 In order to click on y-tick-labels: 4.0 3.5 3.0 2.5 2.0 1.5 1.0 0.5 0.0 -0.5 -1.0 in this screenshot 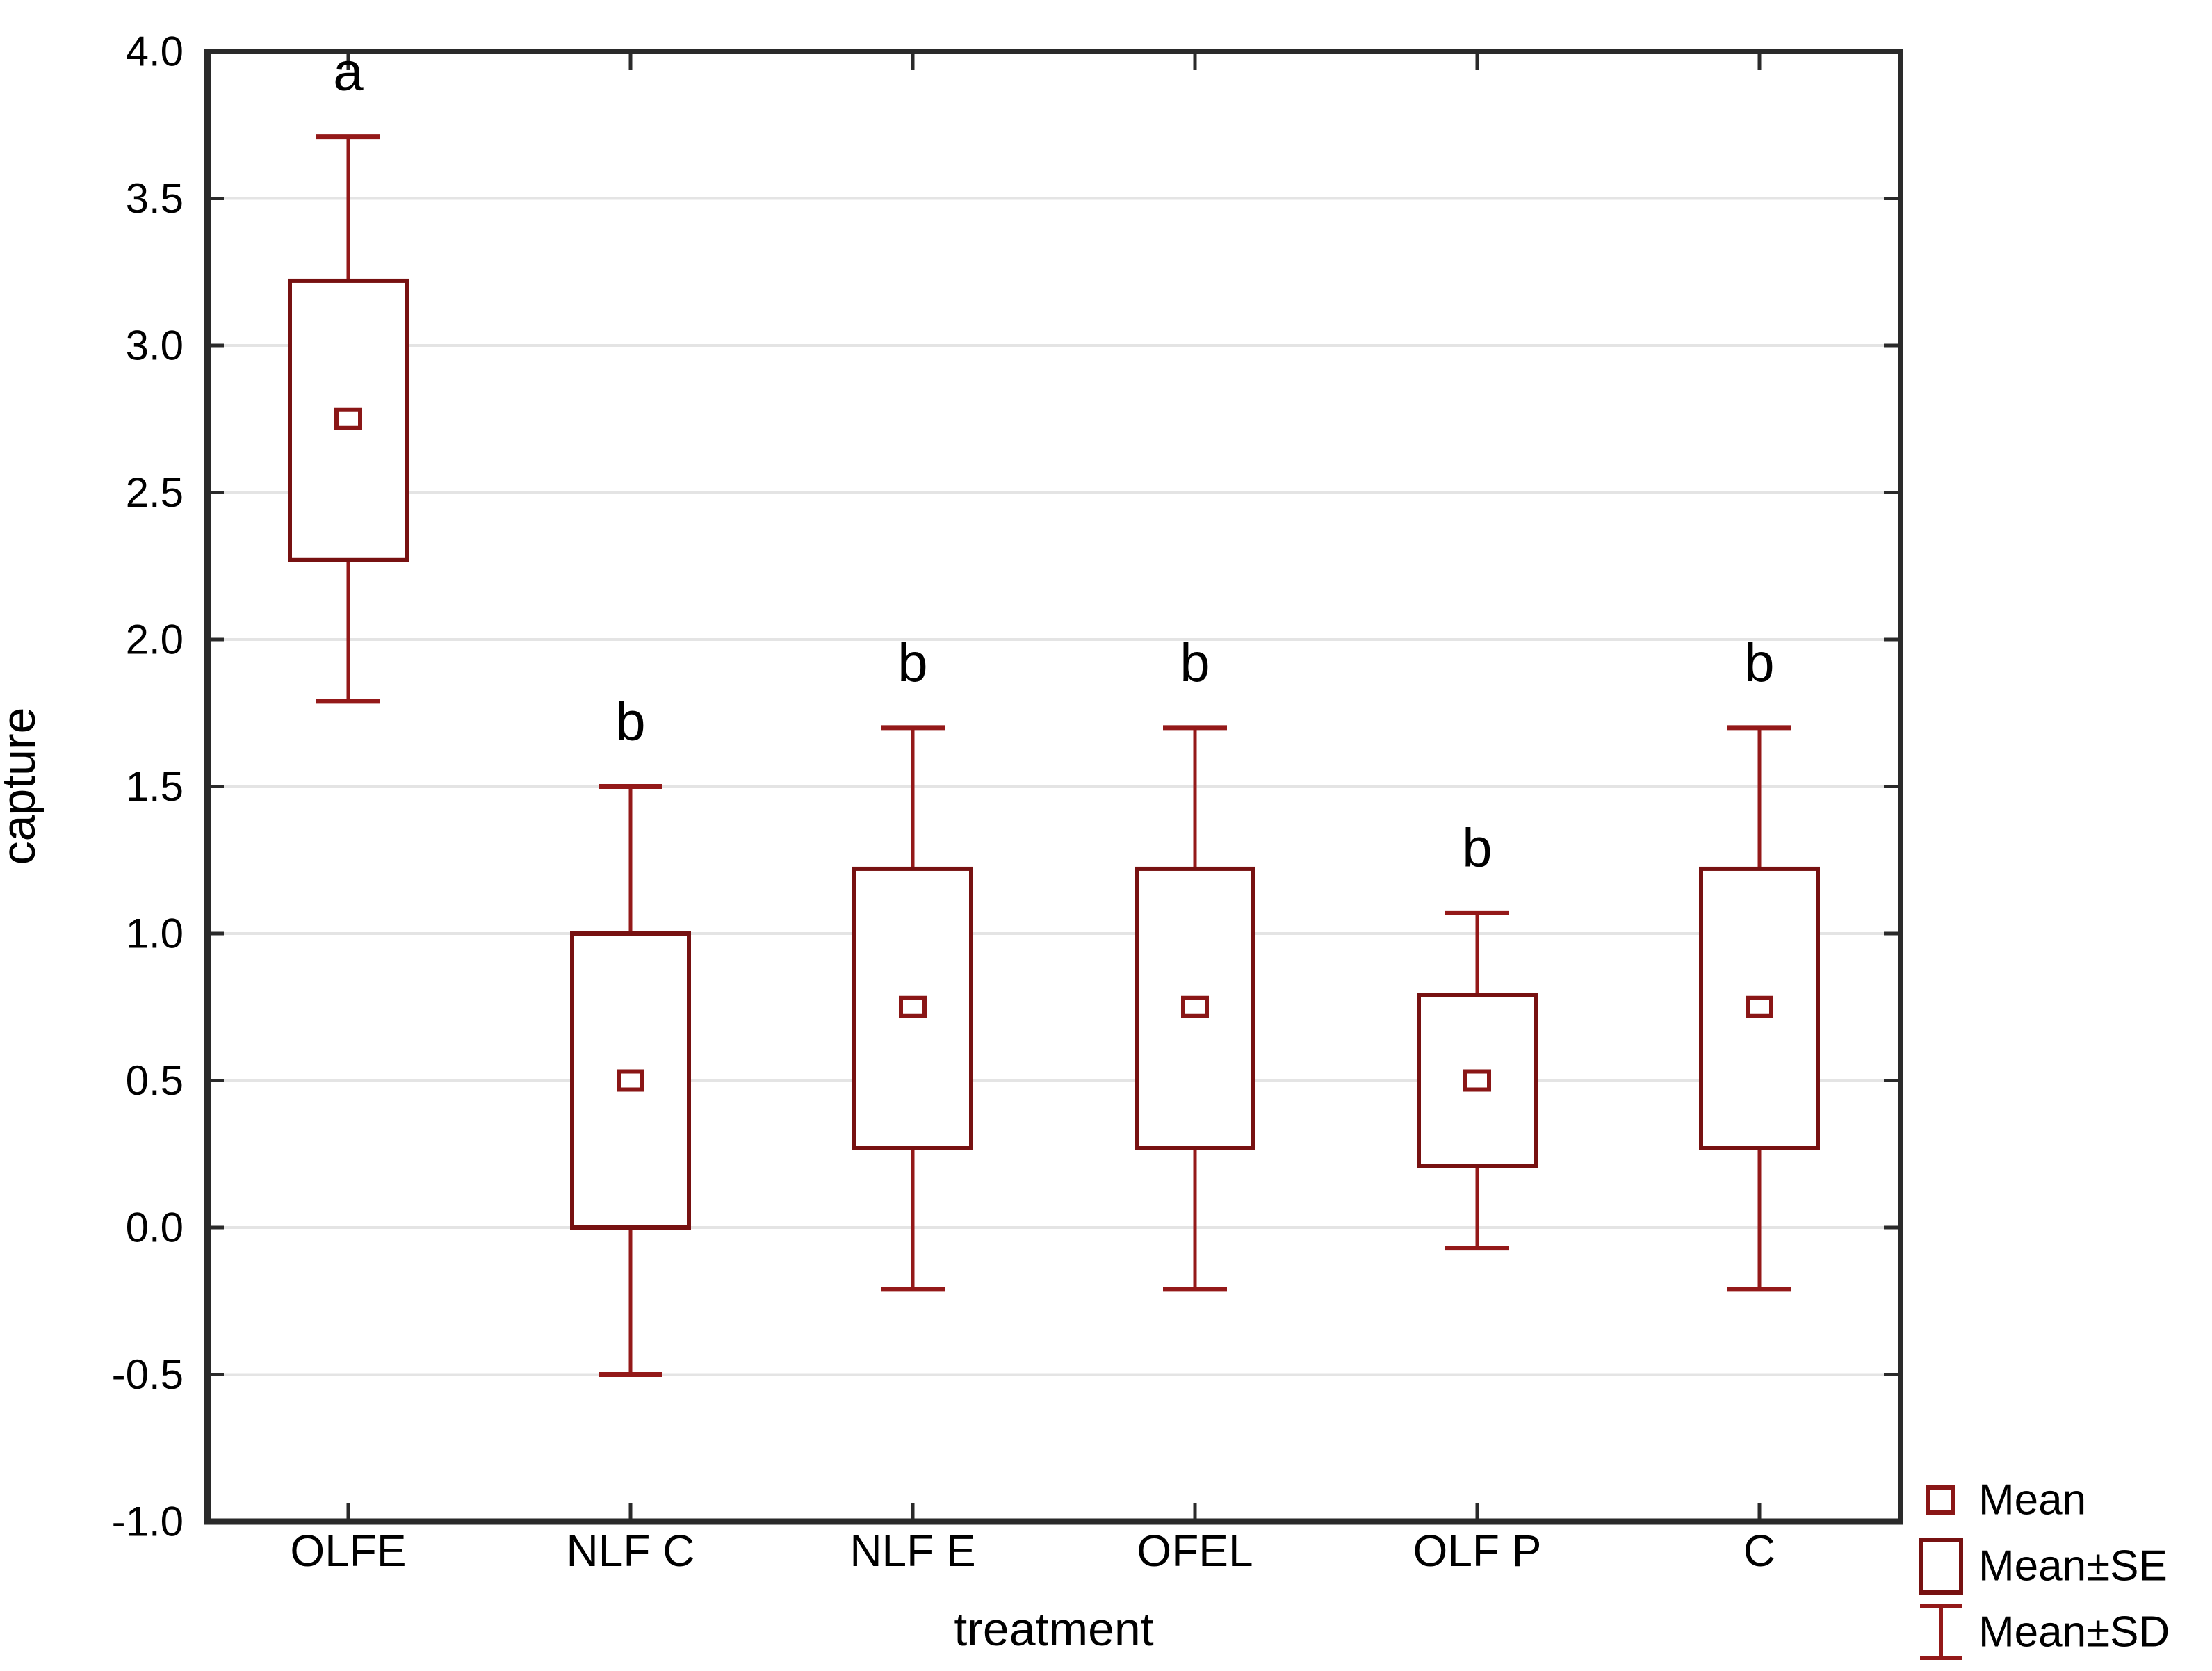, I will do `click(148, 786)`.